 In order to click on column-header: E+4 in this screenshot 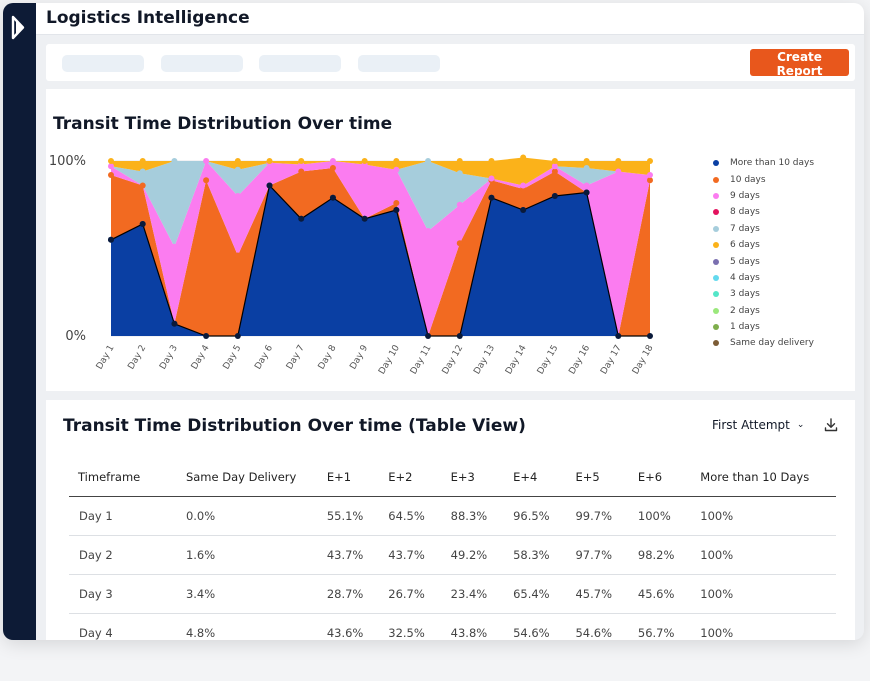, I will do `click(544, 477)`.